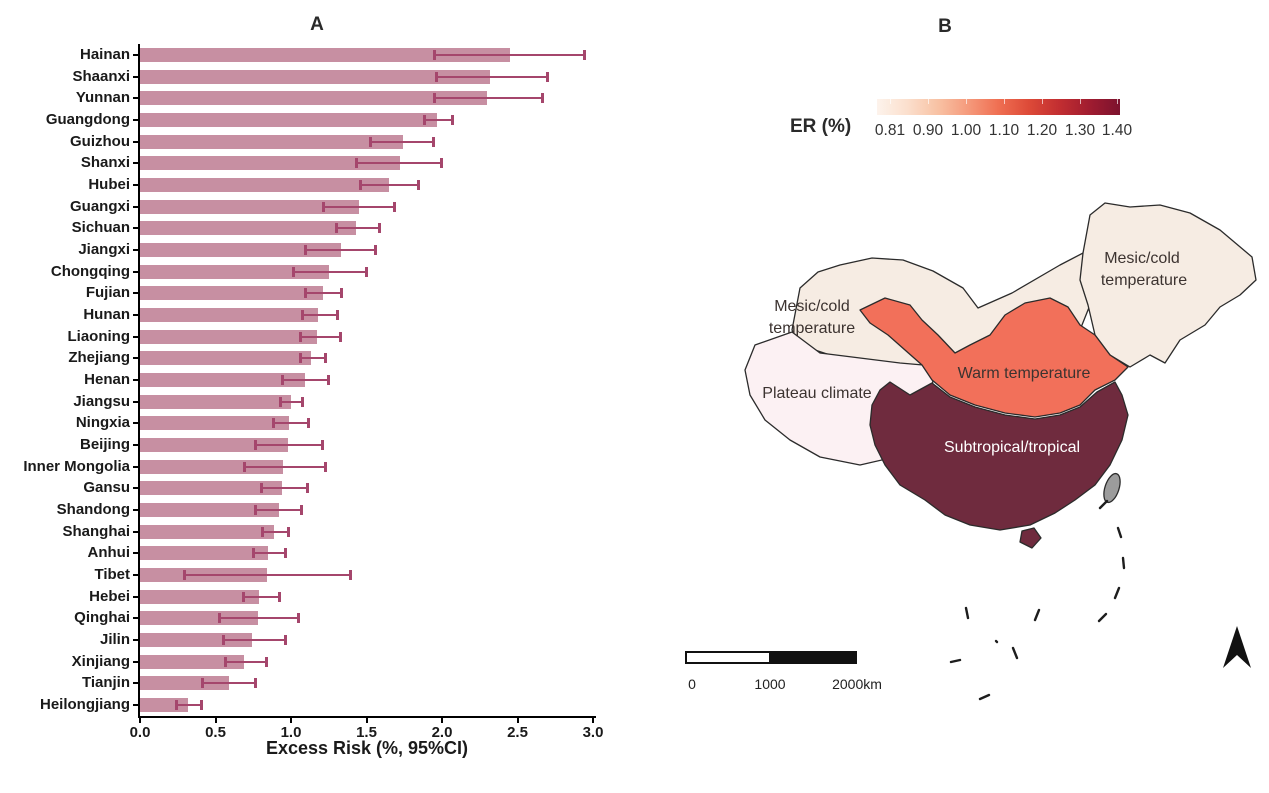 Image resolution: width=1269 pixels, height=793 pixels. What do you see at coordinates (1042, 130) in the screenshot?
I see `legend-tick-label: 1.20` at bounding box center [1042, 130].